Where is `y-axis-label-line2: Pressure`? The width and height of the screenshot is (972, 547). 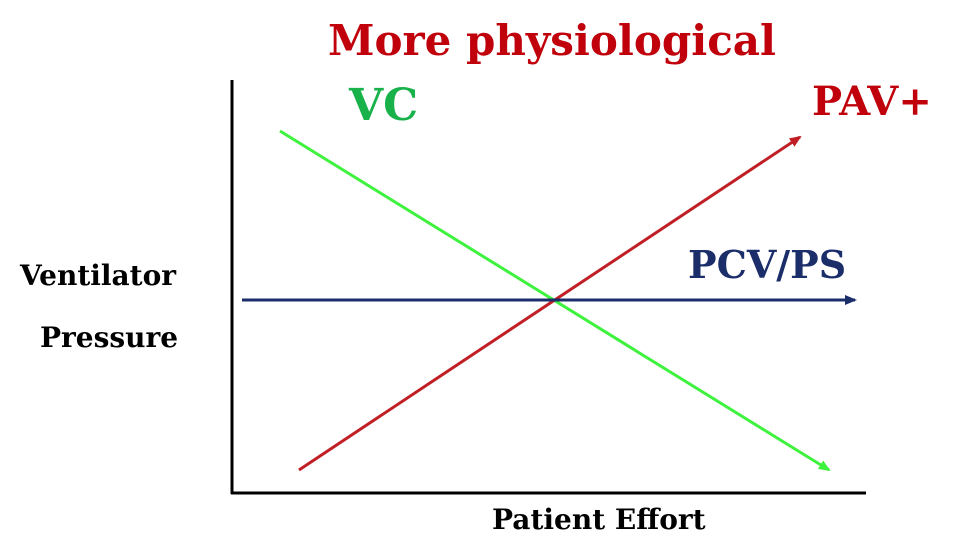 y-axis-label-line2: Pressure is located at coordinates (109, 337).